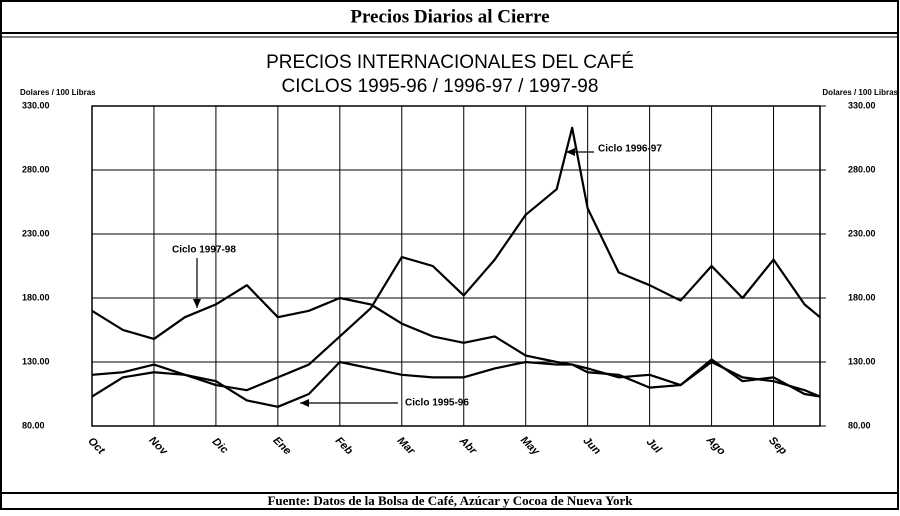  What do you see at coordinates (450, 62) in the screenshot?
I see `chart-title: PRECIOS INTERNACIONALES DEL CAFÉ` at bounding box center [450, 62].